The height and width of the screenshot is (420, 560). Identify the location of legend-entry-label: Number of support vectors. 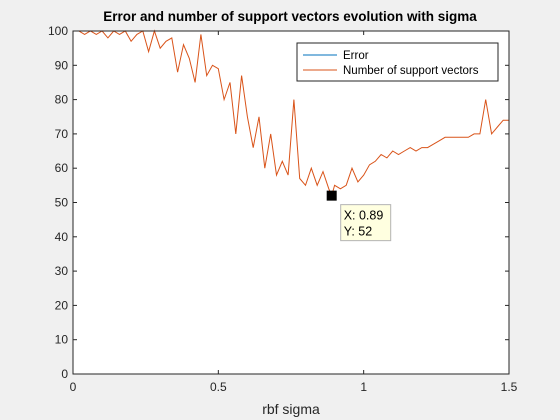
(411, 71).